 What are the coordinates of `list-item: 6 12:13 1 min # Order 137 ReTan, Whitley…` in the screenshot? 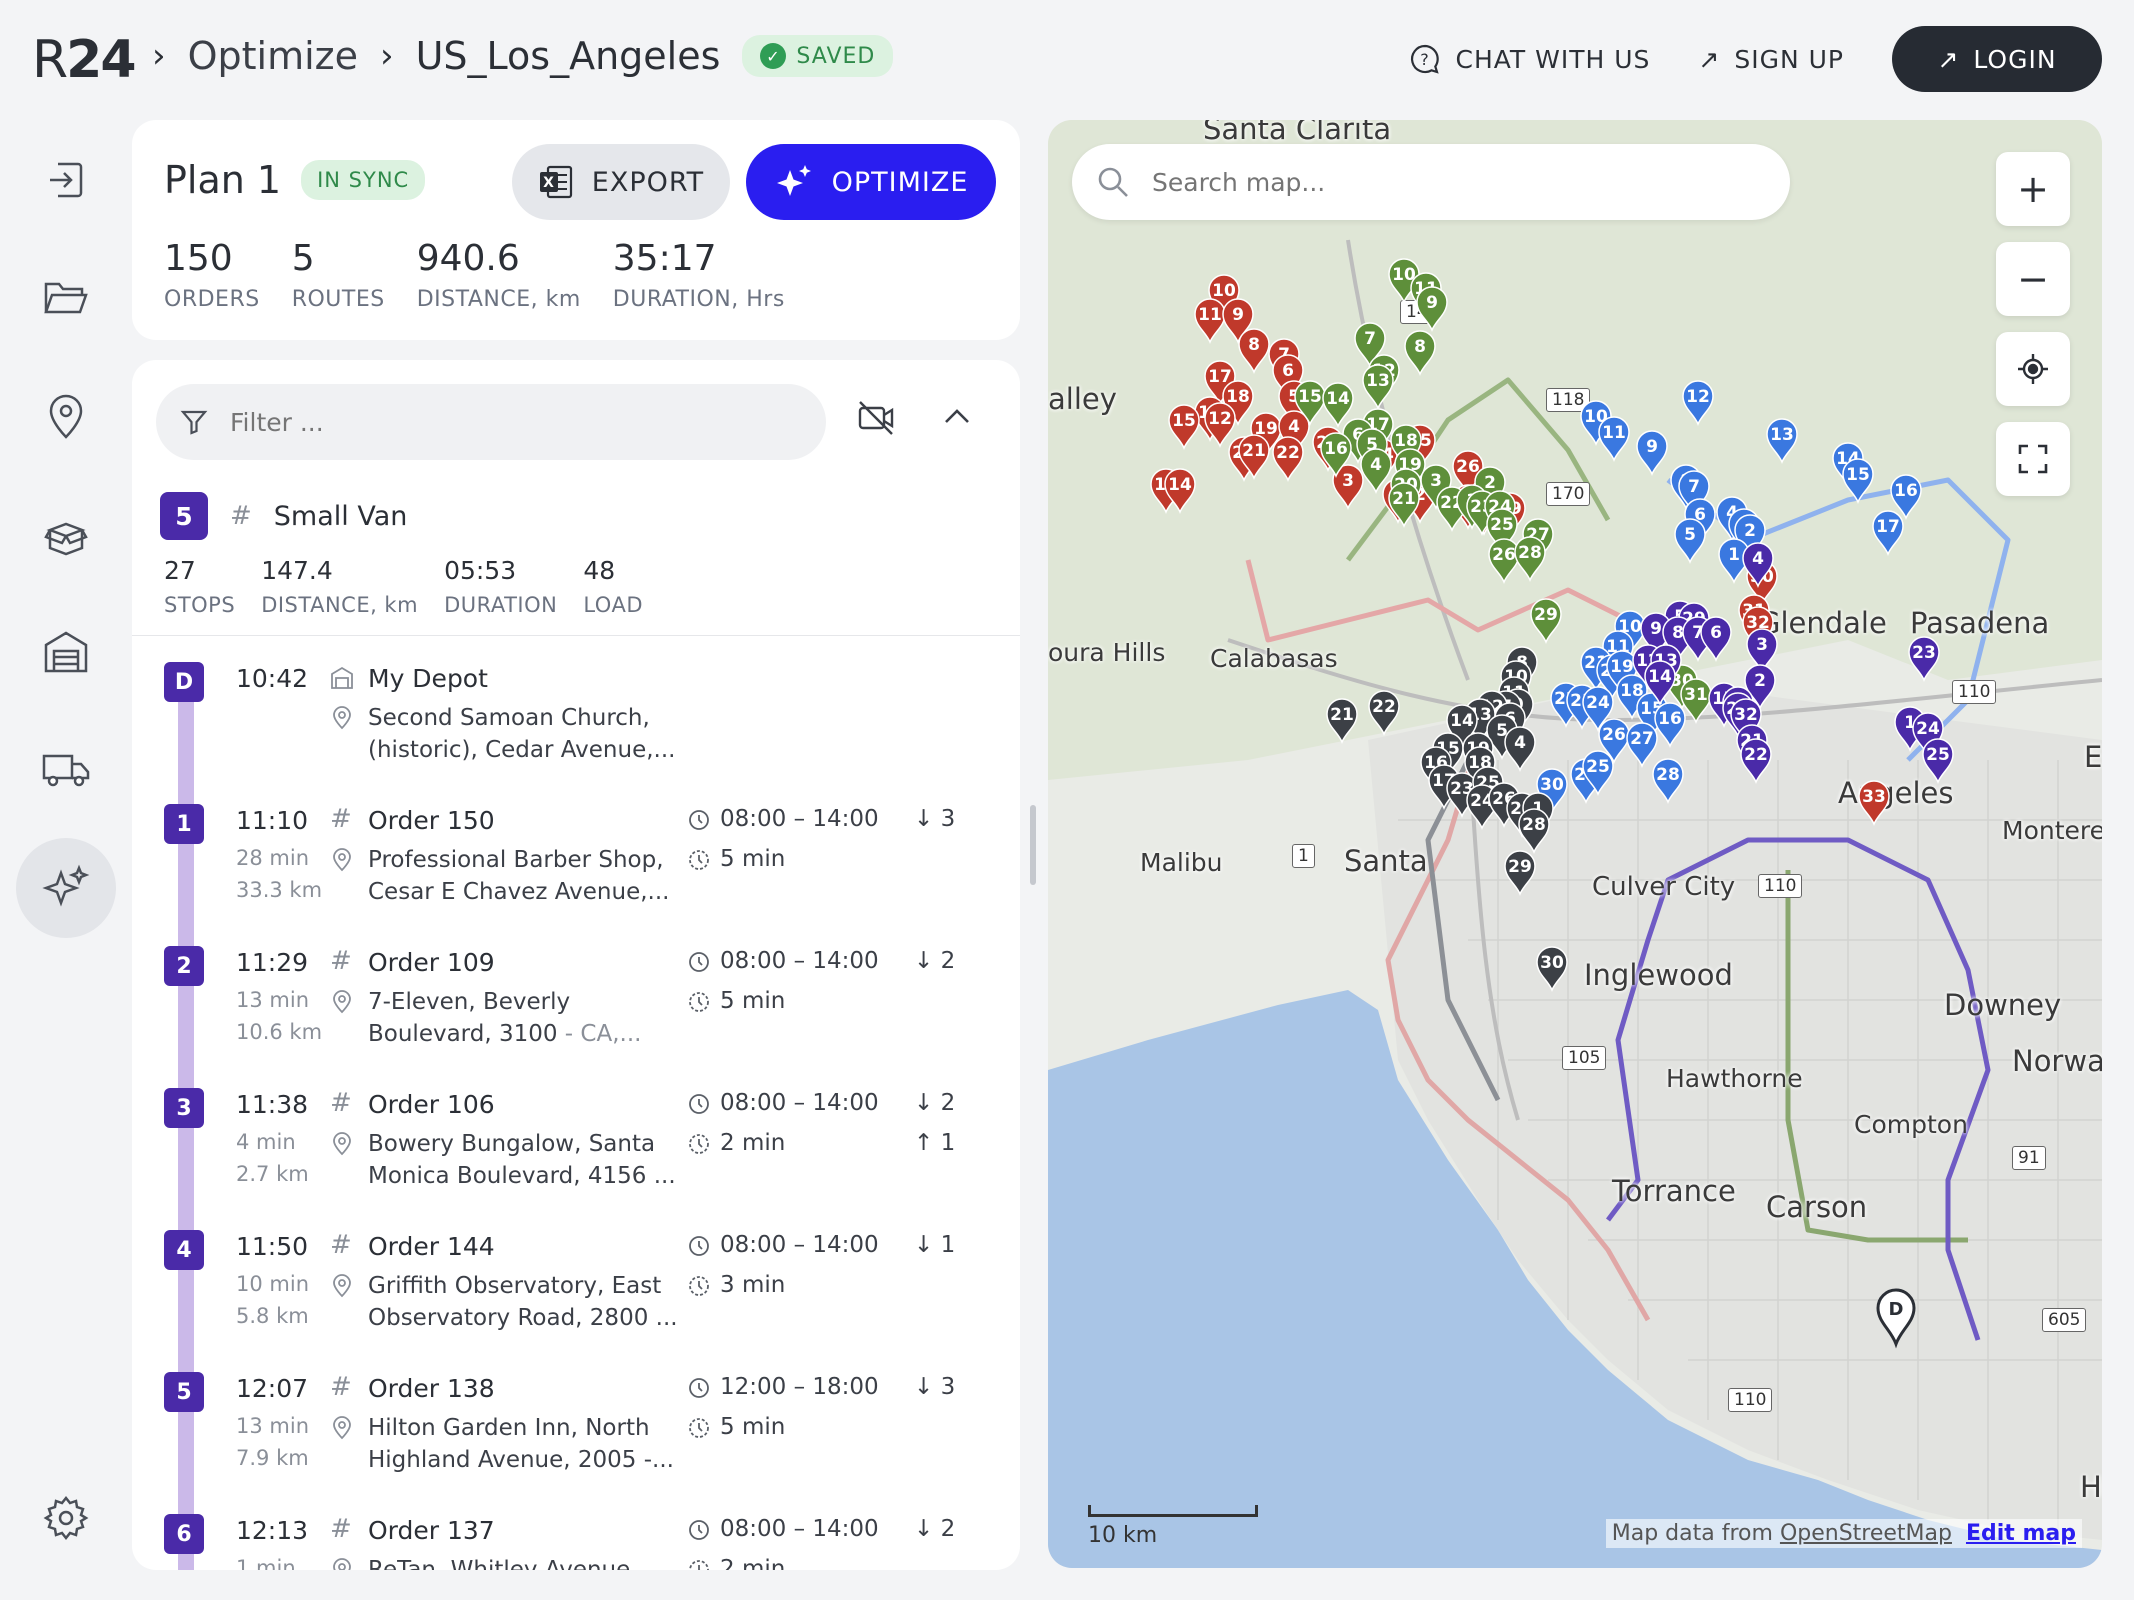 It's located at (576, 1536).